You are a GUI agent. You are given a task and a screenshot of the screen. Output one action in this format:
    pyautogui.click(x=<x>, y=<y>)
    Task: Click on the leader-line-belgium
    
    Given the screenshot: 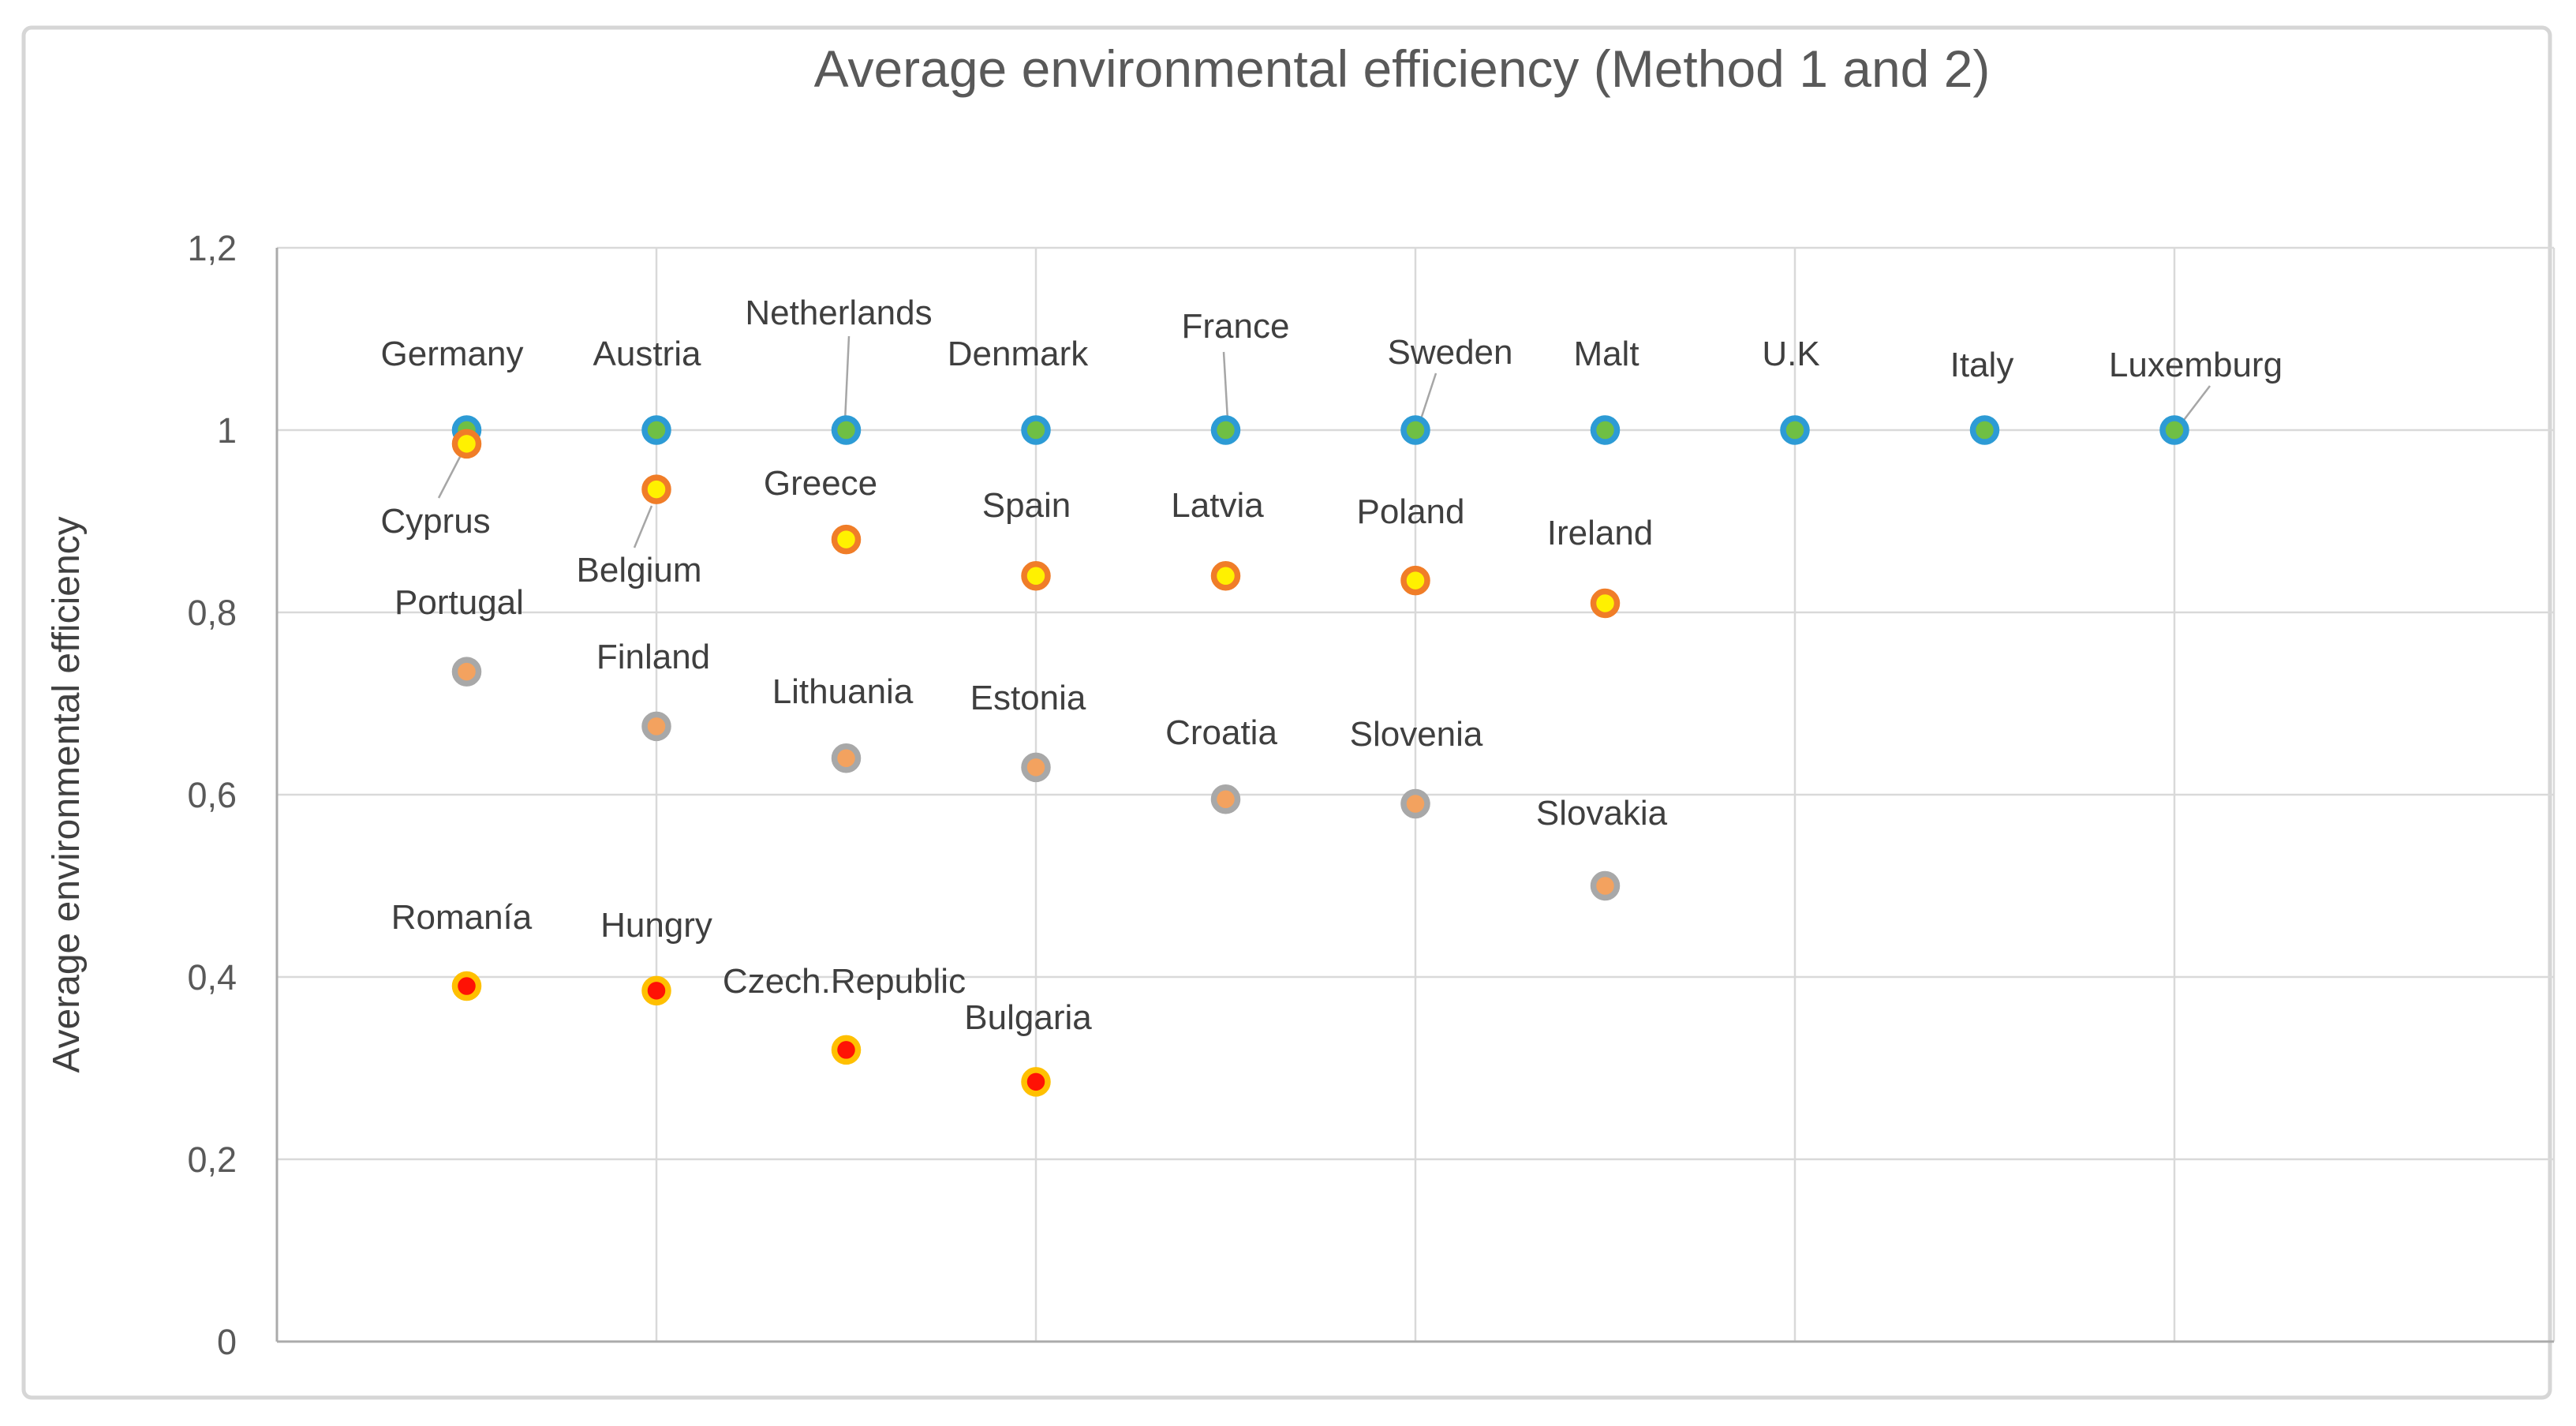 What is the action you would take?
    pyautogui.click(x=643, y=526)
    